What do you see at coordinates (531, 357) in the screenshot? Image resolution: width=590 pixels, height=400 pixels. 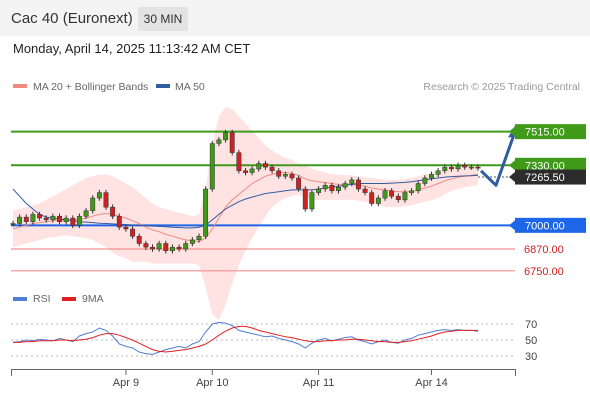 I see `rsi-tick-label: 30` at bounding box center [531, 357].